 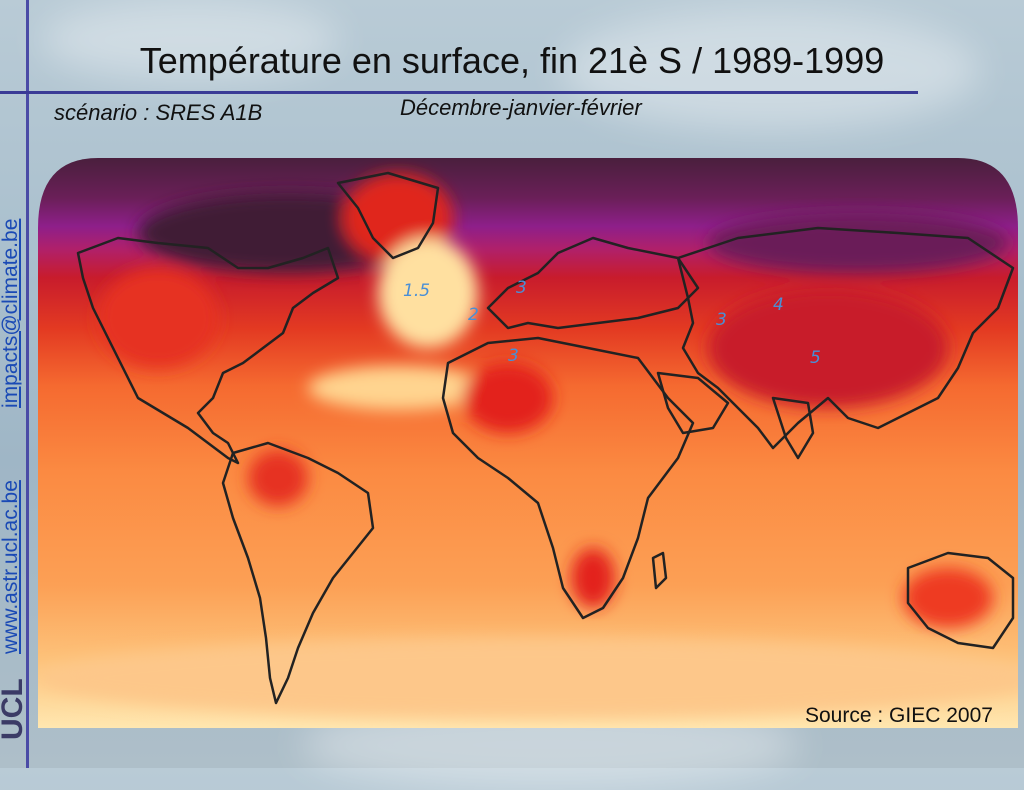 I want to click on ucl-logo: UCL, so click(x=14, y=709).